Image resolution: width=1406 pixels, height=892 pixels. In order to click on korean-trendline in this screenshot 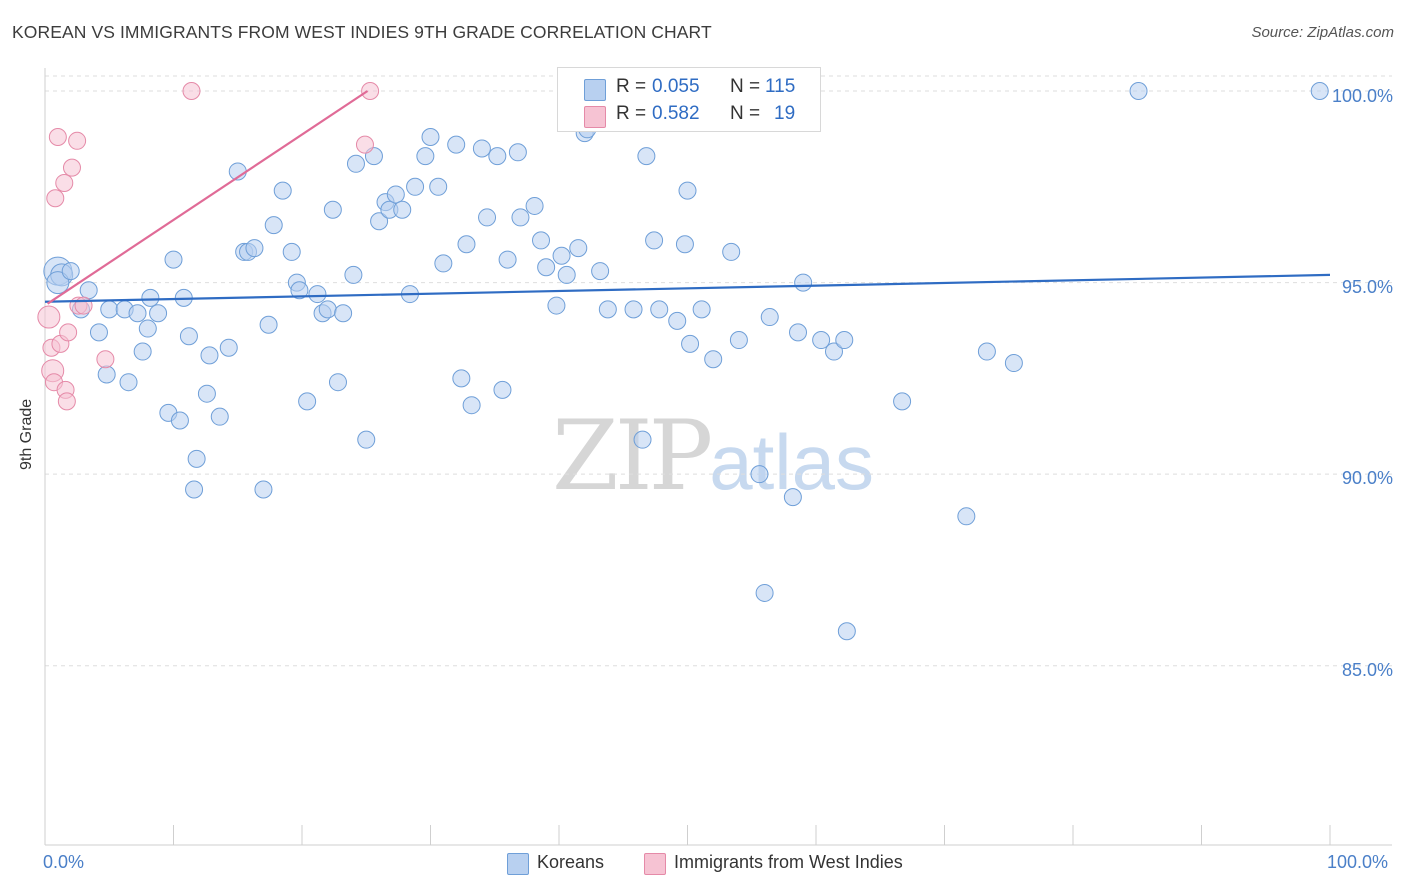, I will do `click(687, 288)`.